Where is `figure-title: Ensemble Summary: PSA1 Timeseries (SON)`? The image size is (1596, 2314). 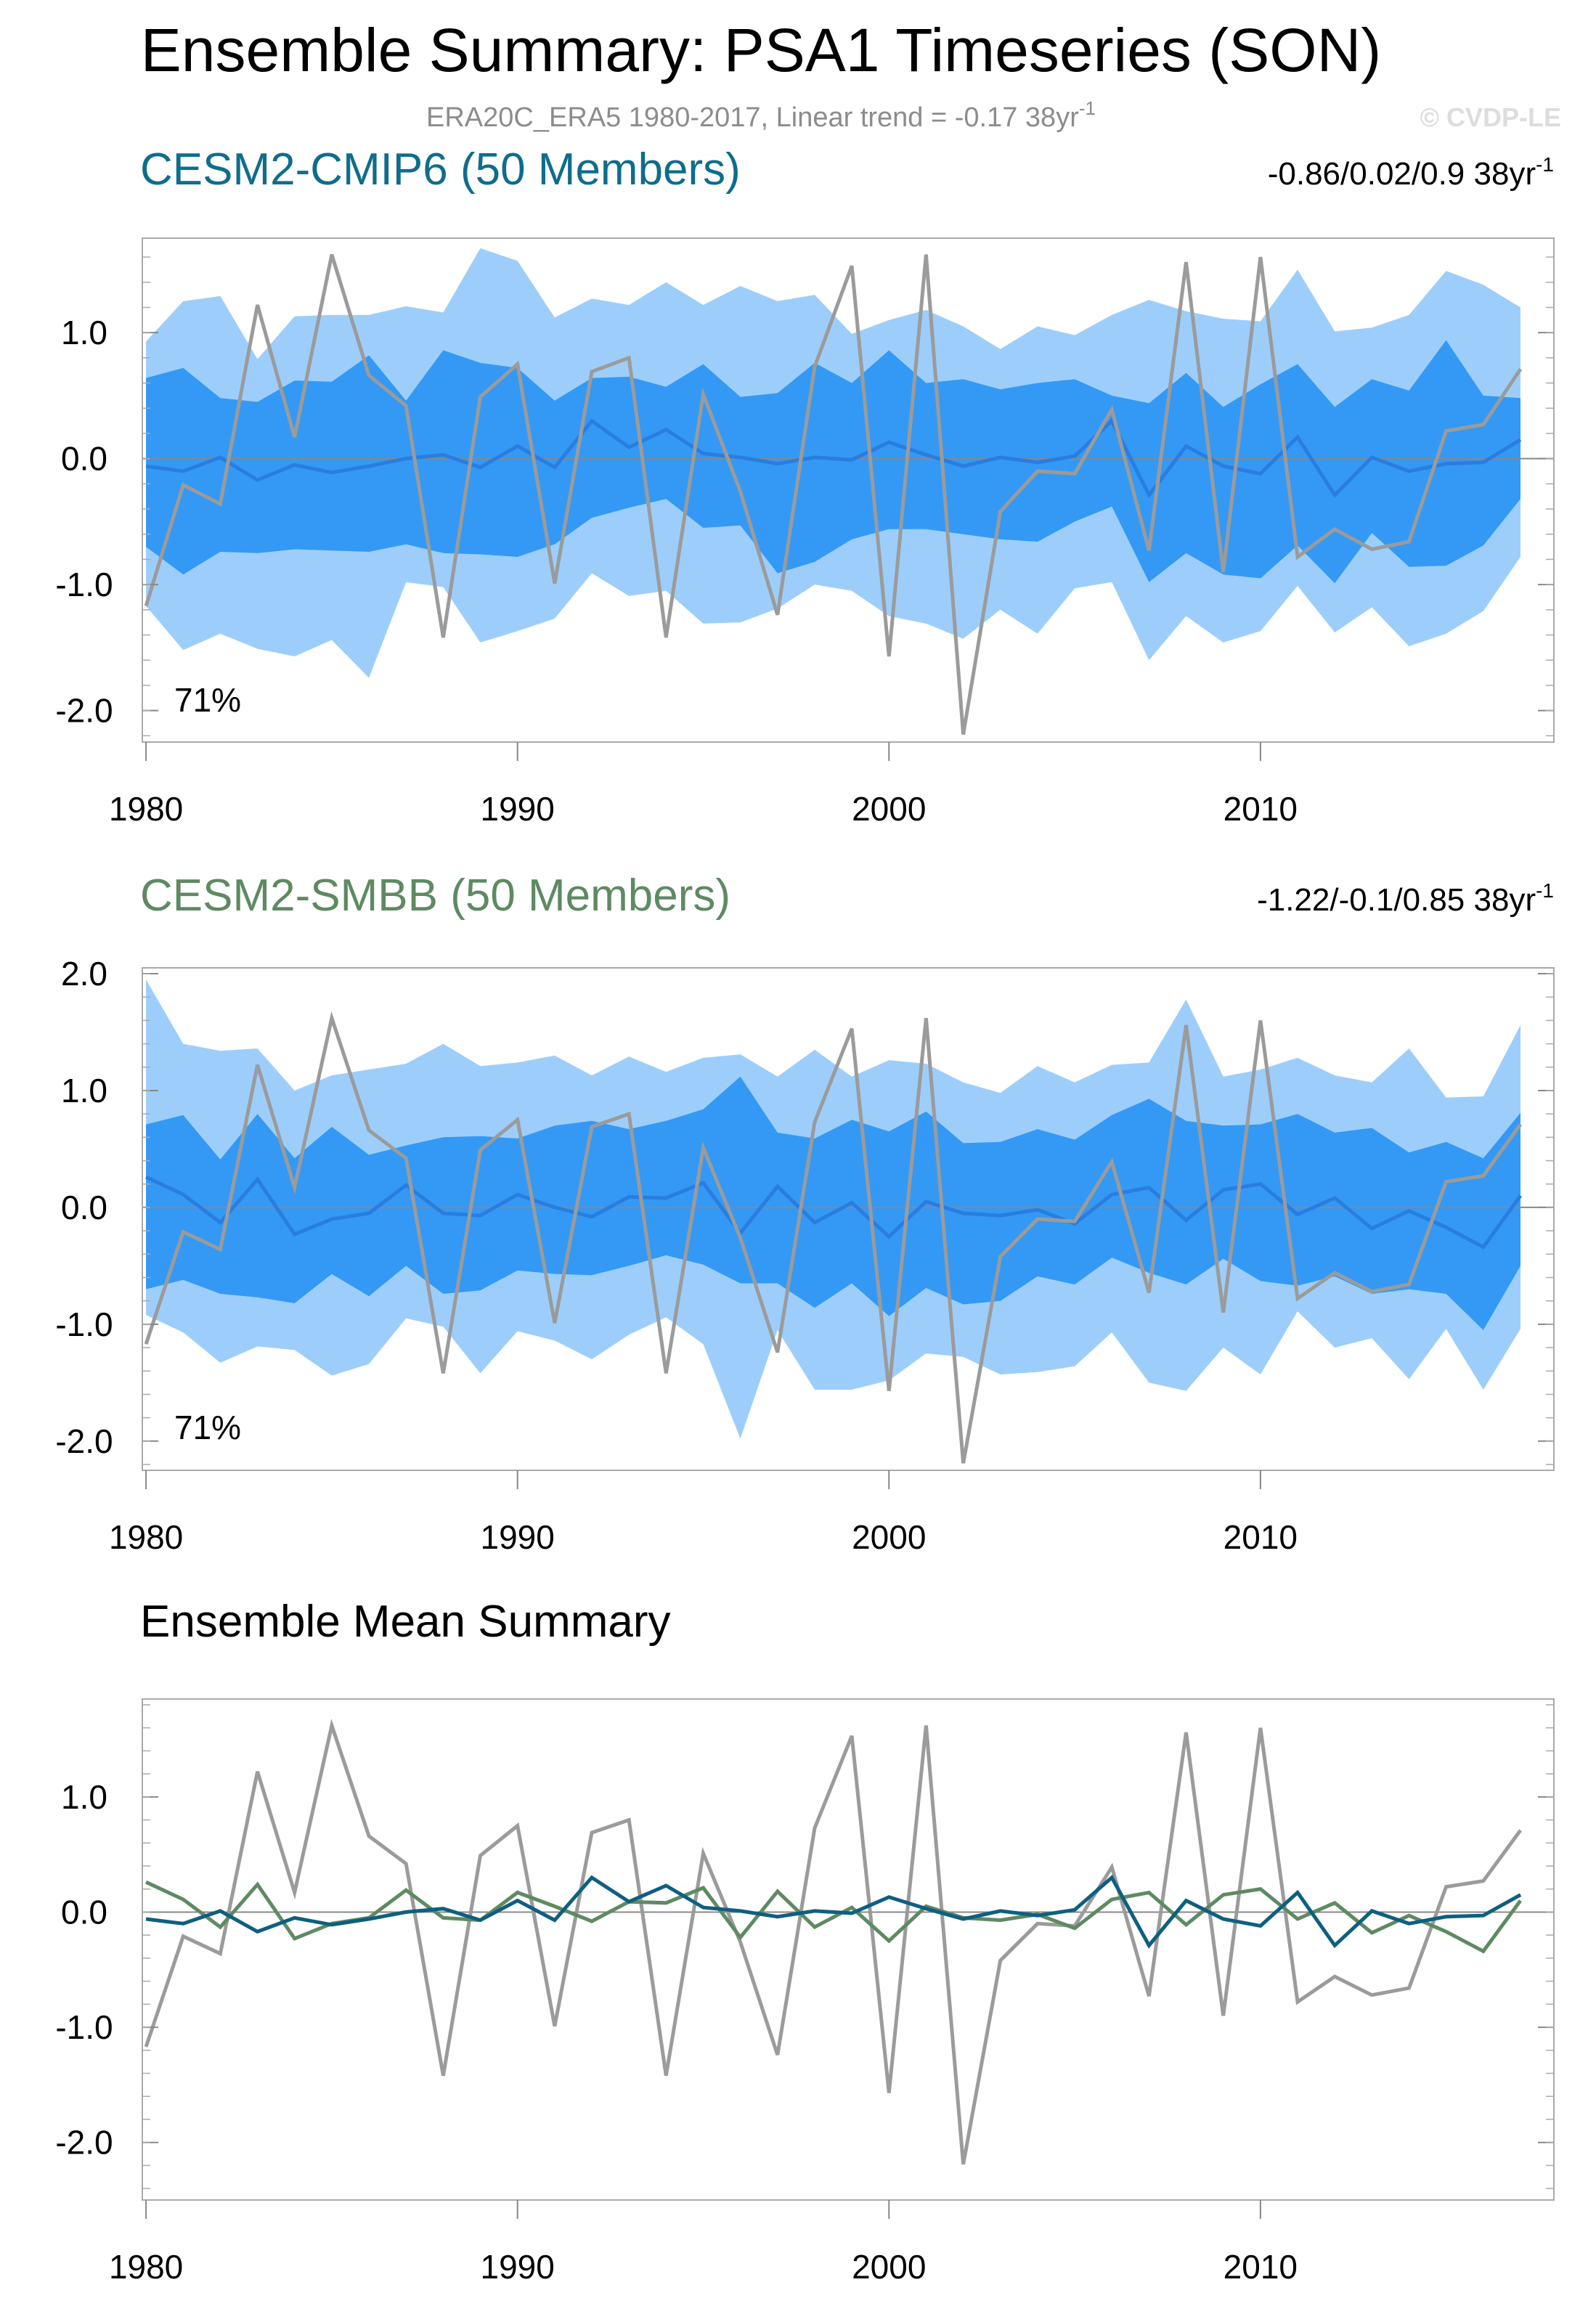
figure-title: Ensemble Summary: PSA1 Timeseries (SON) is located at coordinates (761, 50).